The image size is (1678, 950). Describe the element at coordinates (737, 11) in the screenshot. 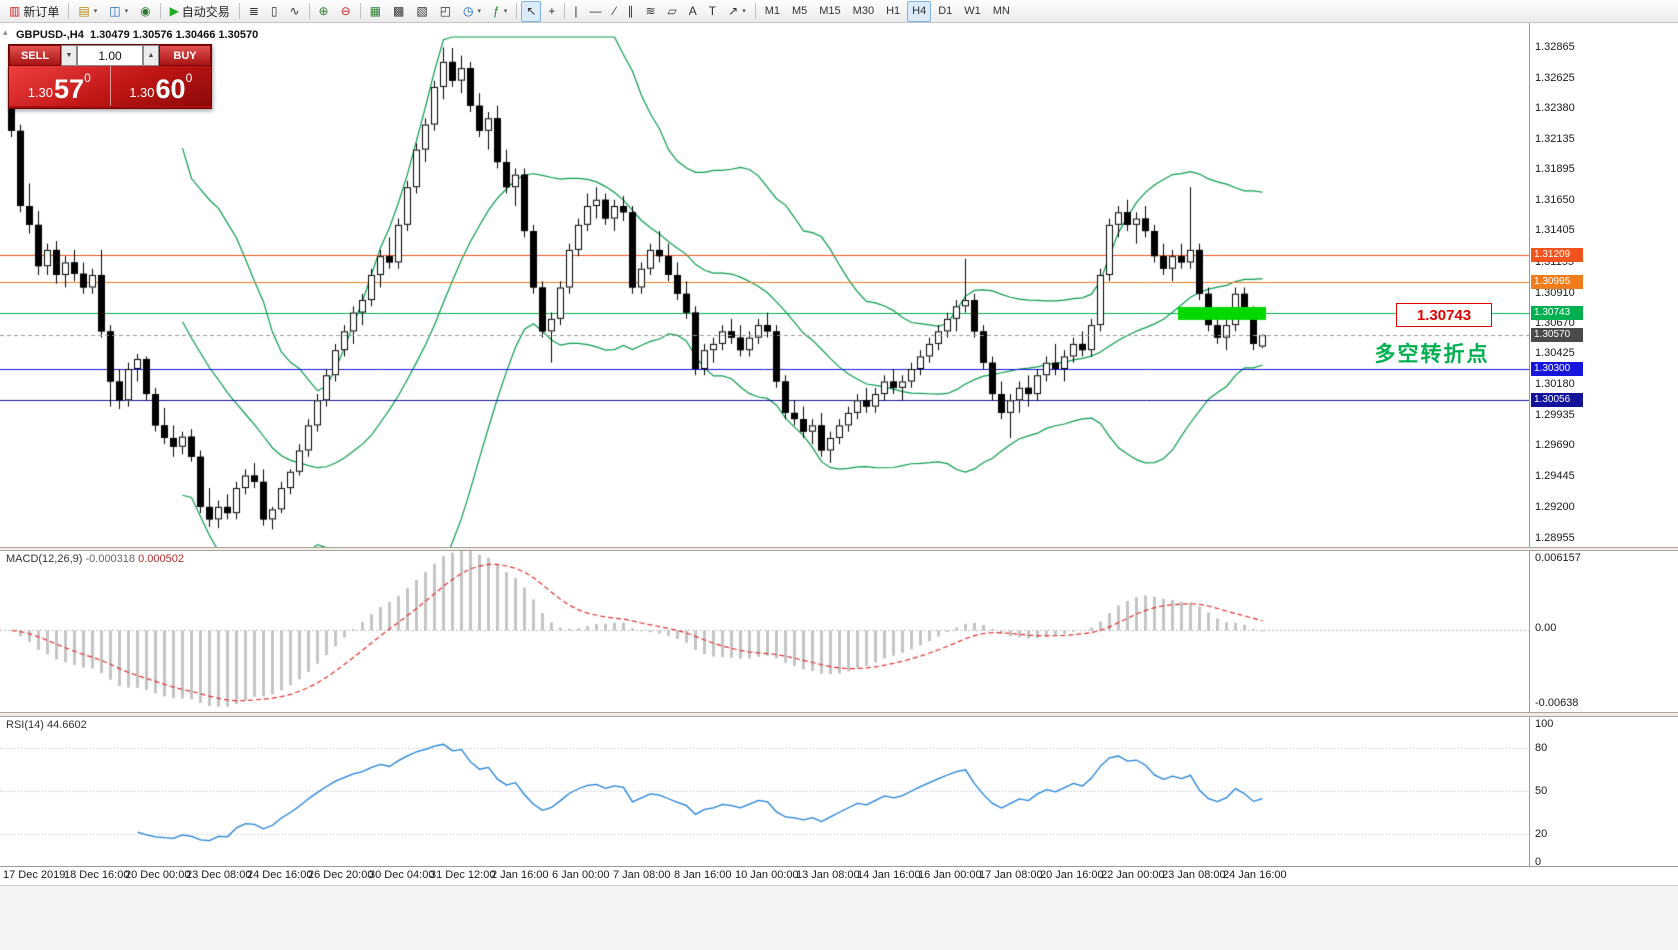

I see `arrows-tool-button: ↗ ▾` at that location.